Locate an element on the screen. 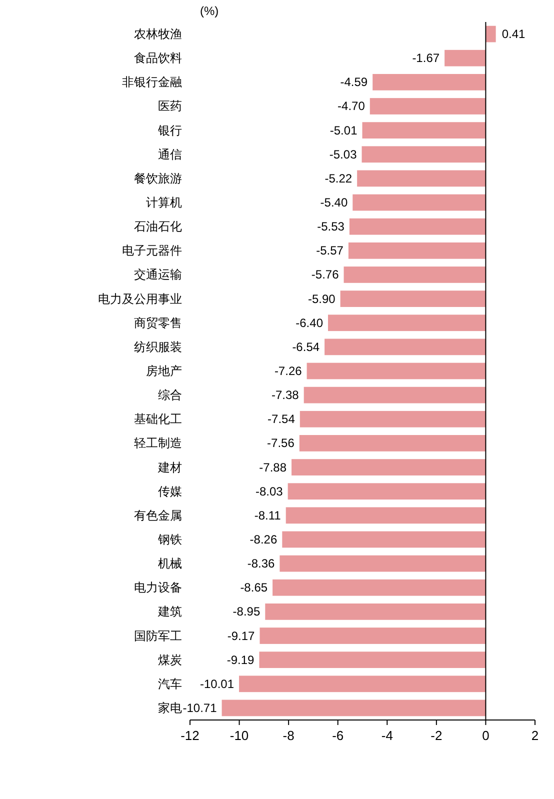 The image size is (554, 799). data-label: -6.40 is located at coordinates (310, 323).